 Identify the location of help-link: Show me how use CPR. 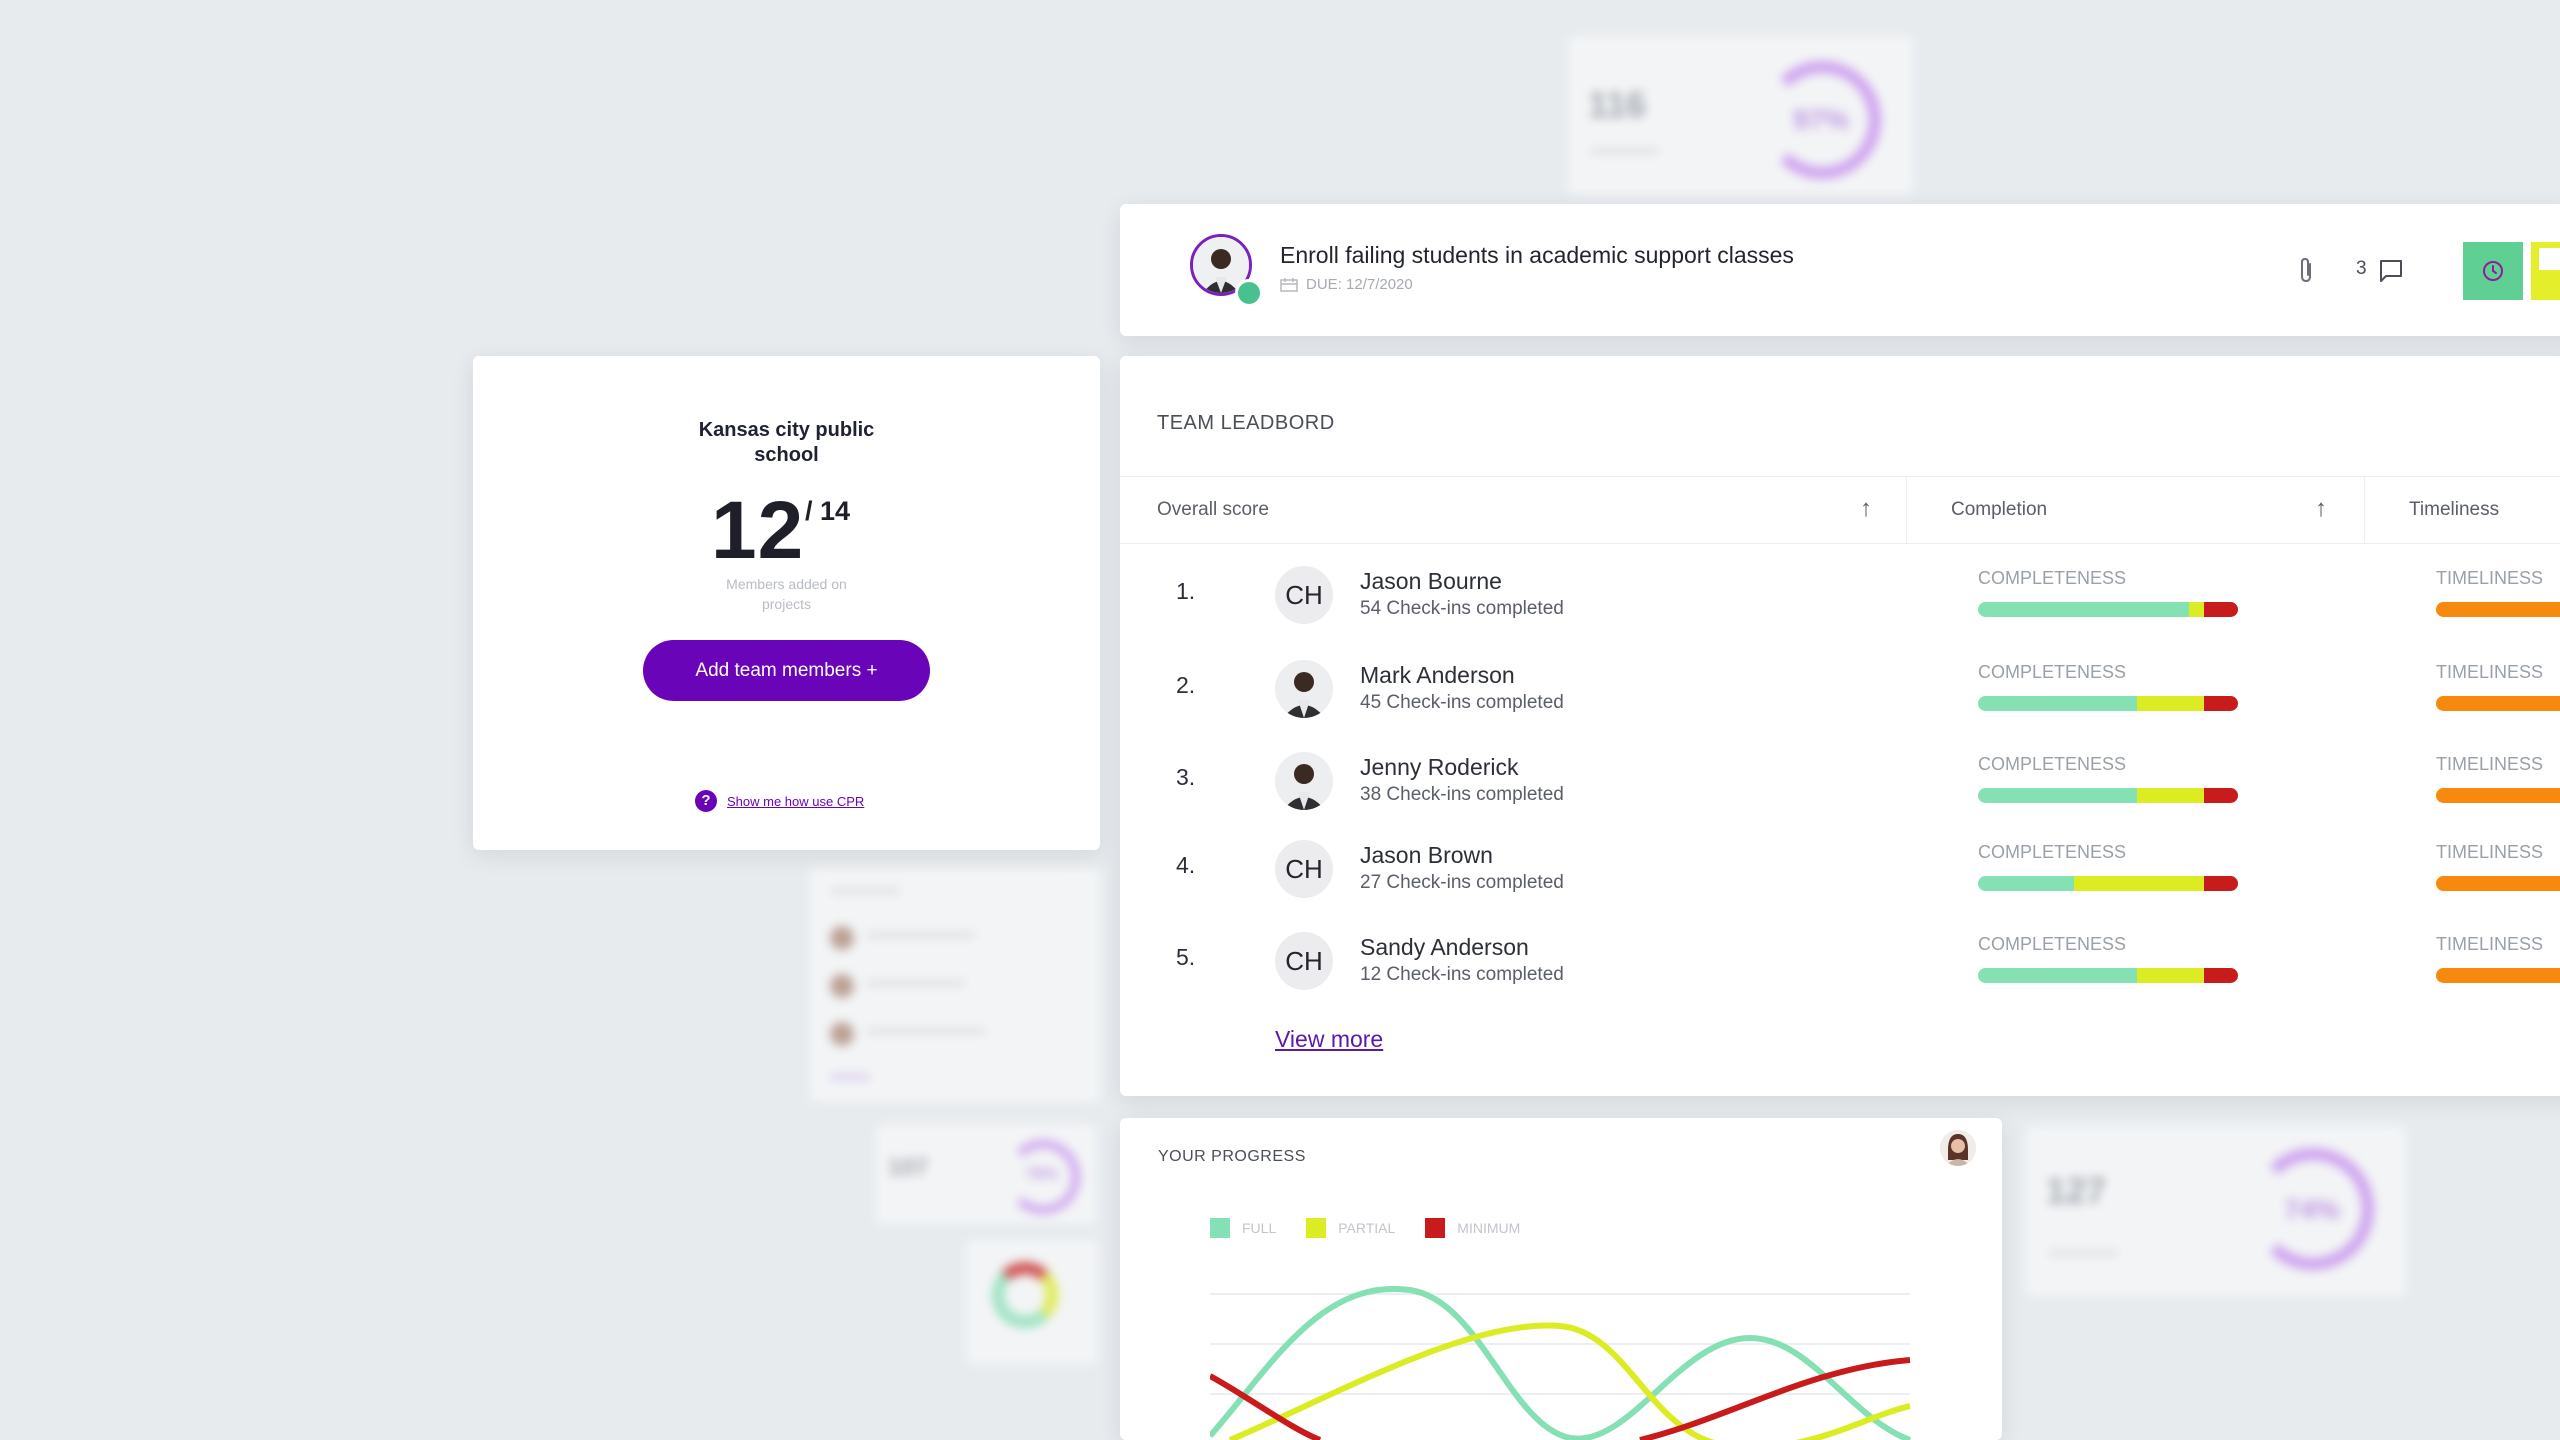
(796, 801).